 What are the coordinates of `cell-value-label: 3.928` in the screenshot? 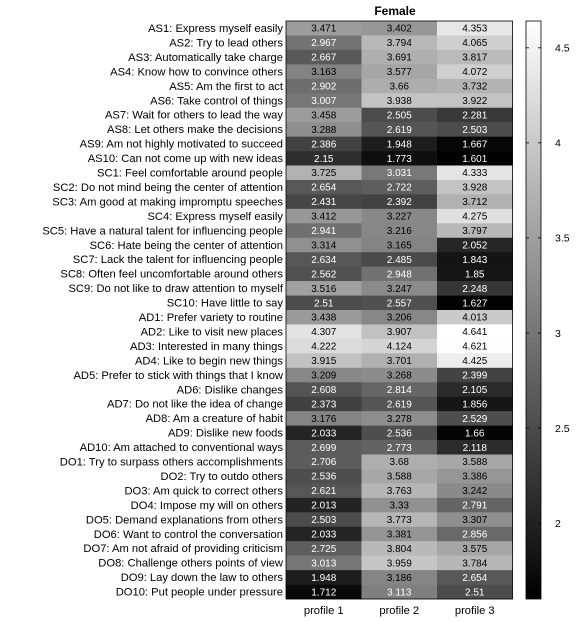 It's located at (474, 188).